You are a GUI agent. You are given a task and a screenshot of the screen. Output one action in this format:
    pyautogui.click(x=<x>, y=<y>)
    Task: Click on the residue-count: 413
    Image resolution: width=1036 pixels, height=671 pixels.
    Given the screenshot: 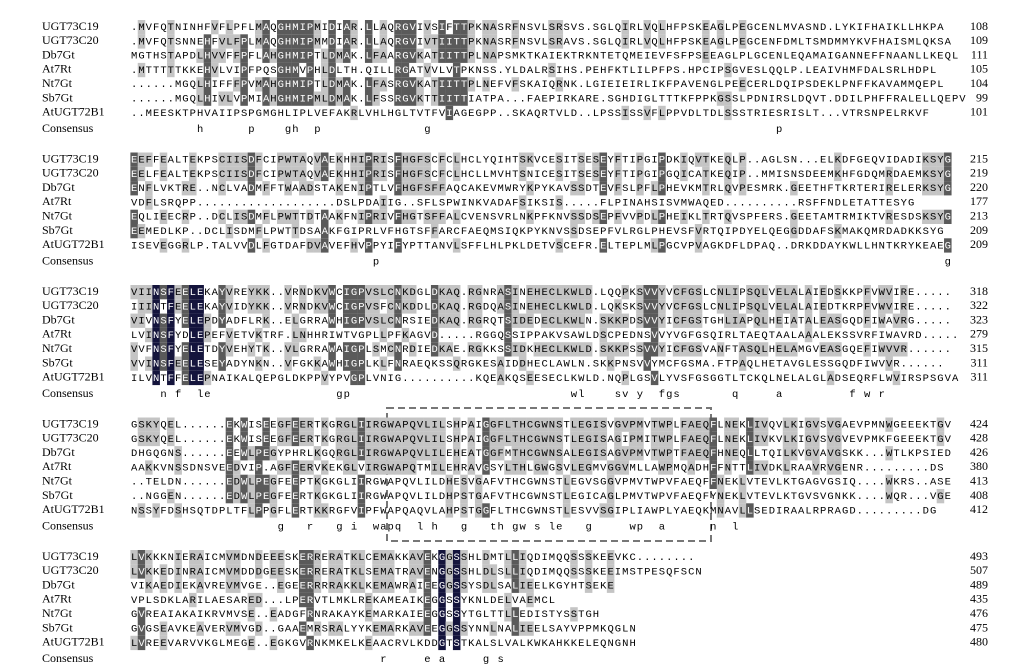 What is the action you would take?
    pyautogui.click(x=979, y=480)
    